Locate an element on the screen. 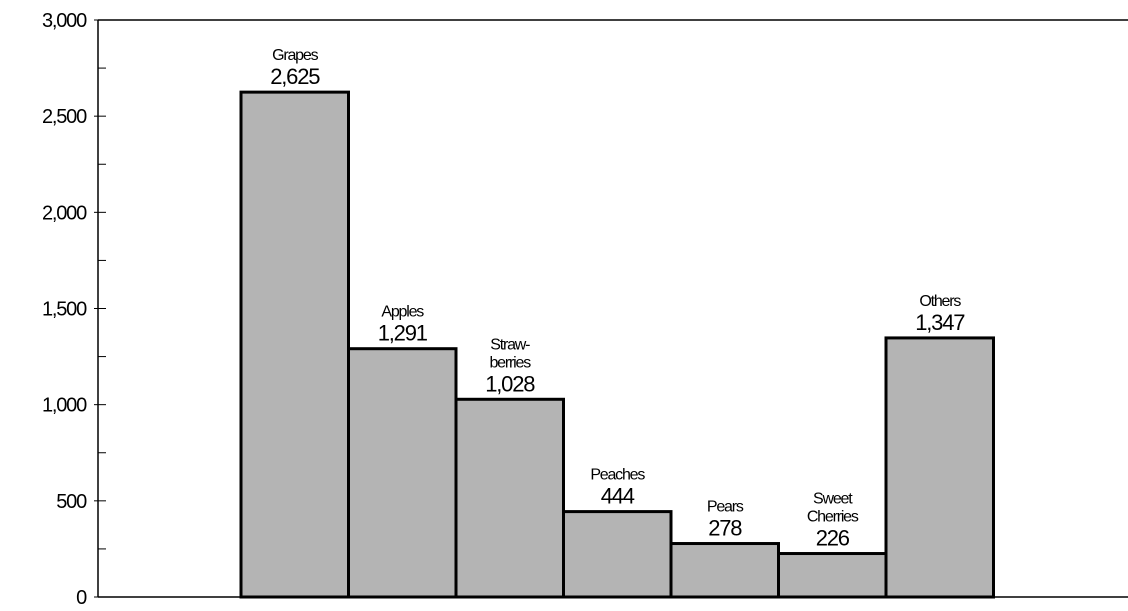  bar-category-label: Pears is located at coordinates (725, 507).